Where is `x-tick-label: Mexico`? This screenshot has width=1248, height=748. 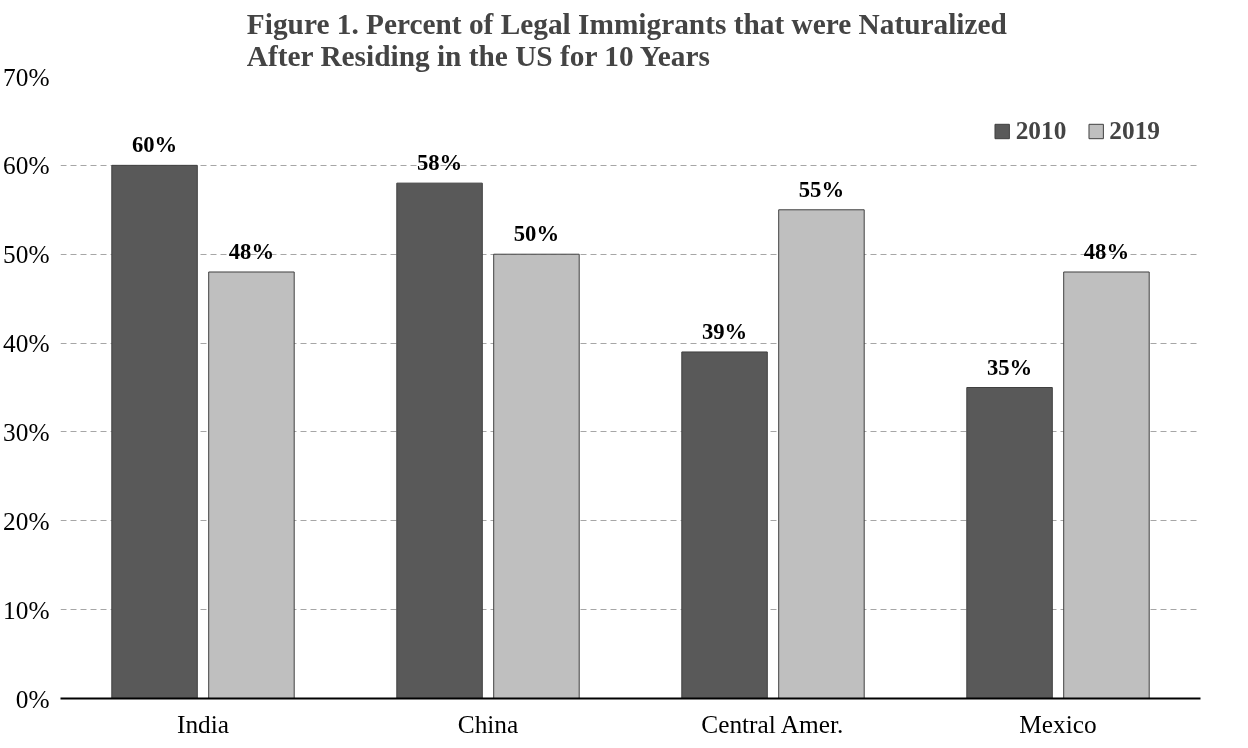
x-tick-label: Mexico is located at coordinates (1058, 723).